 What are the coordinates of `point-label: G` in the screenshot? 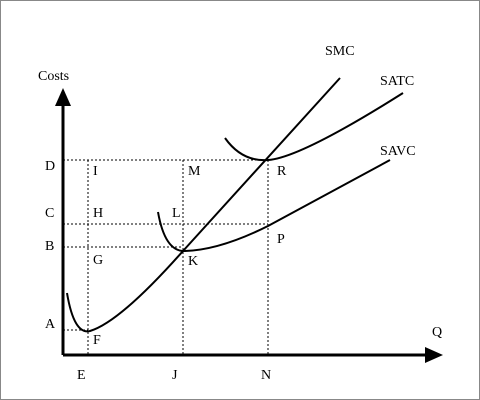 It's located at (98, 260).